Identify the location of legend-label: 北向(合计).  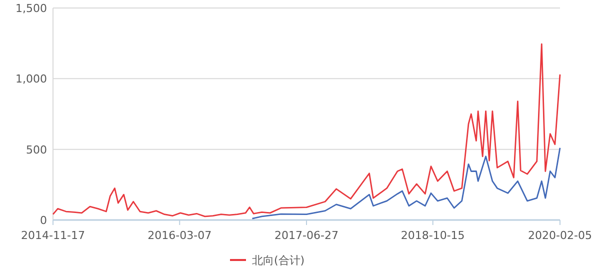
(278, 260).